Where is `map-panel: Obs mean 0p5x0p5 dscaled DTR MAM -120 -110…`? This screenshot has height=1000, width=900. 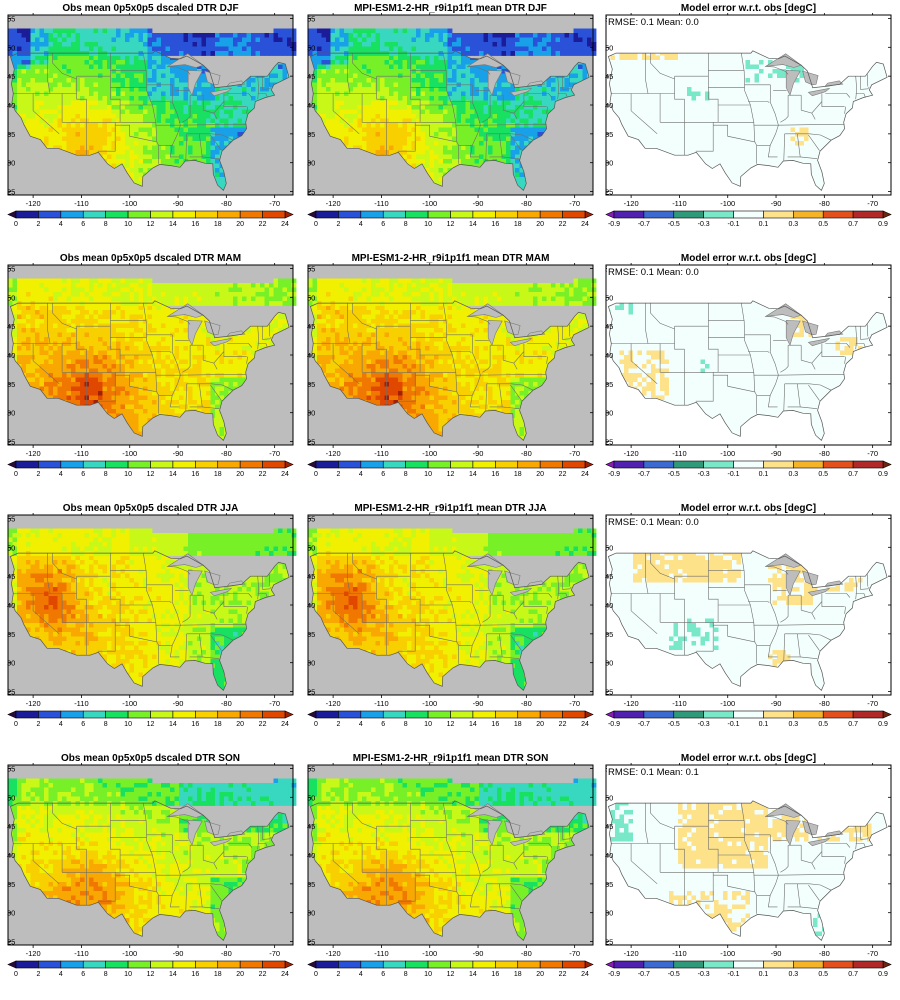
map-panel: Obs mean 0p5x0p5 dscaled DTR MAM -120 -110… is located at coordinates (152, 365).